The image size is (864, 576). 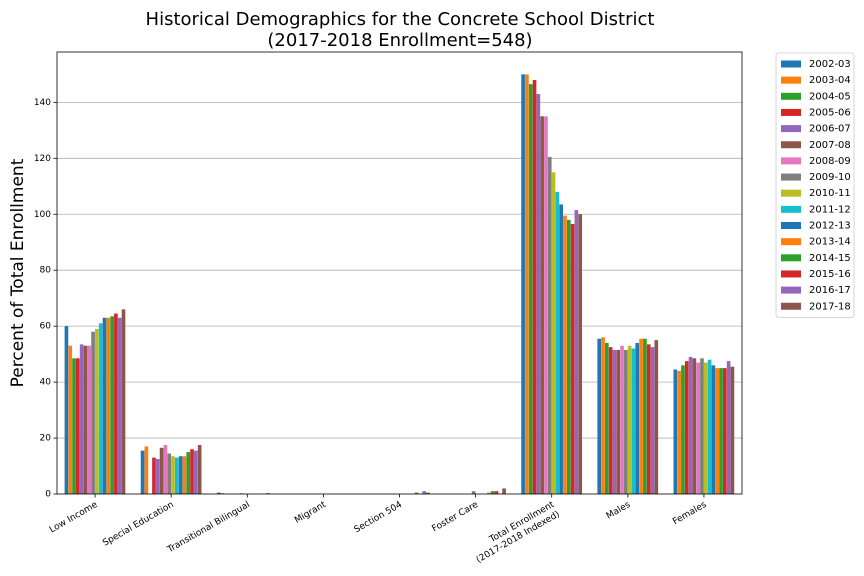 What do you see at coordinates (46, 327) in the screenshot?
I see `y-tick-label: 60` at bounding box center [46, 327].